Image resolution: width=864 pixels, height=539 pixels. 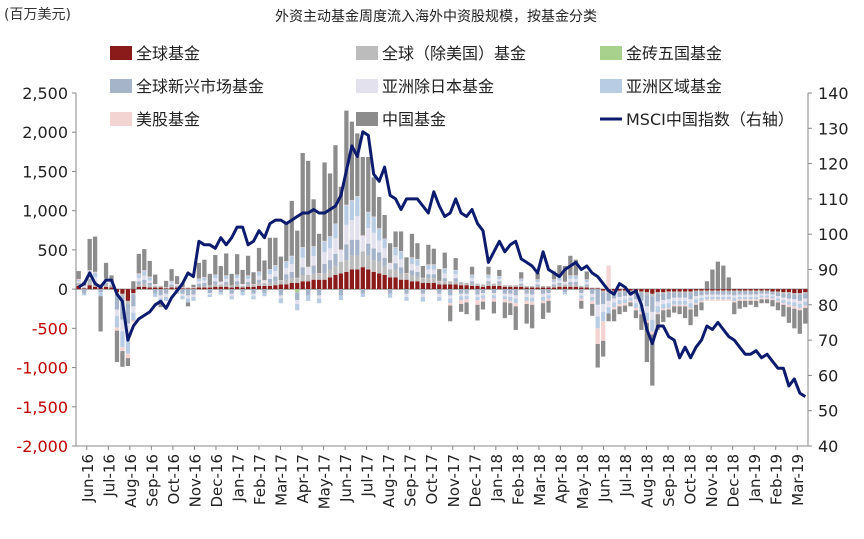 I want to click on legend-label: 中国基金, so click(x=414, y=119).